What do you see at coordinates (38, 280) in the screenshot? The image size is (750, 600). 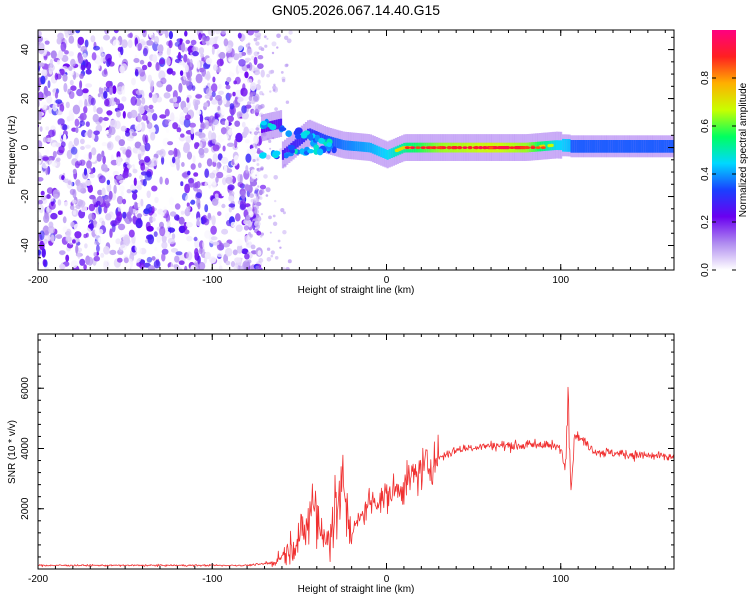 I see `spectrogram-x-tick-label: -200` at bounding box center [38, 280].